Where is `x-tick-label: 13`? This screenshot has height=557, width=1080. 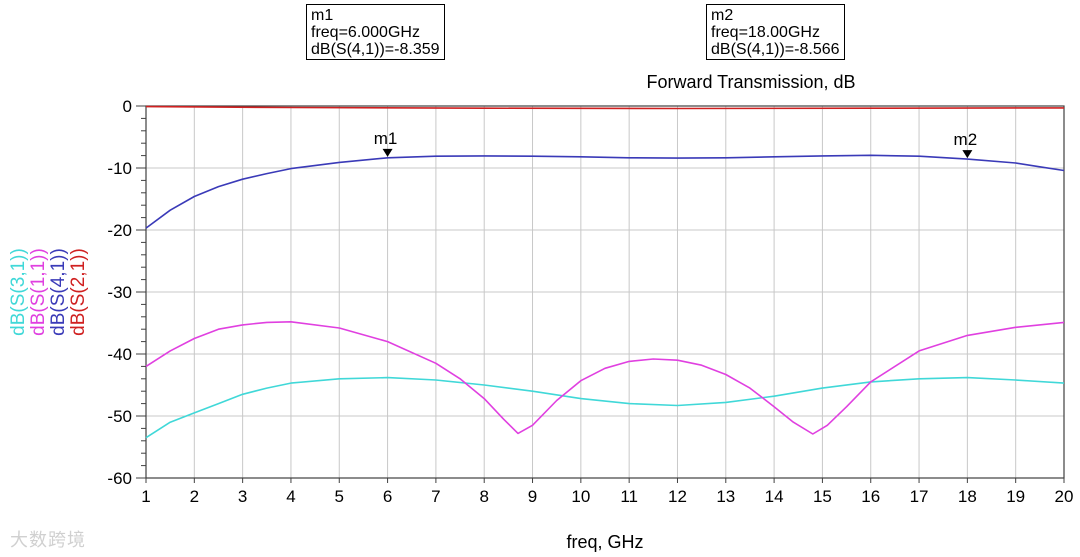
x-tick-label: 13 is located at coordinates (725, 496).